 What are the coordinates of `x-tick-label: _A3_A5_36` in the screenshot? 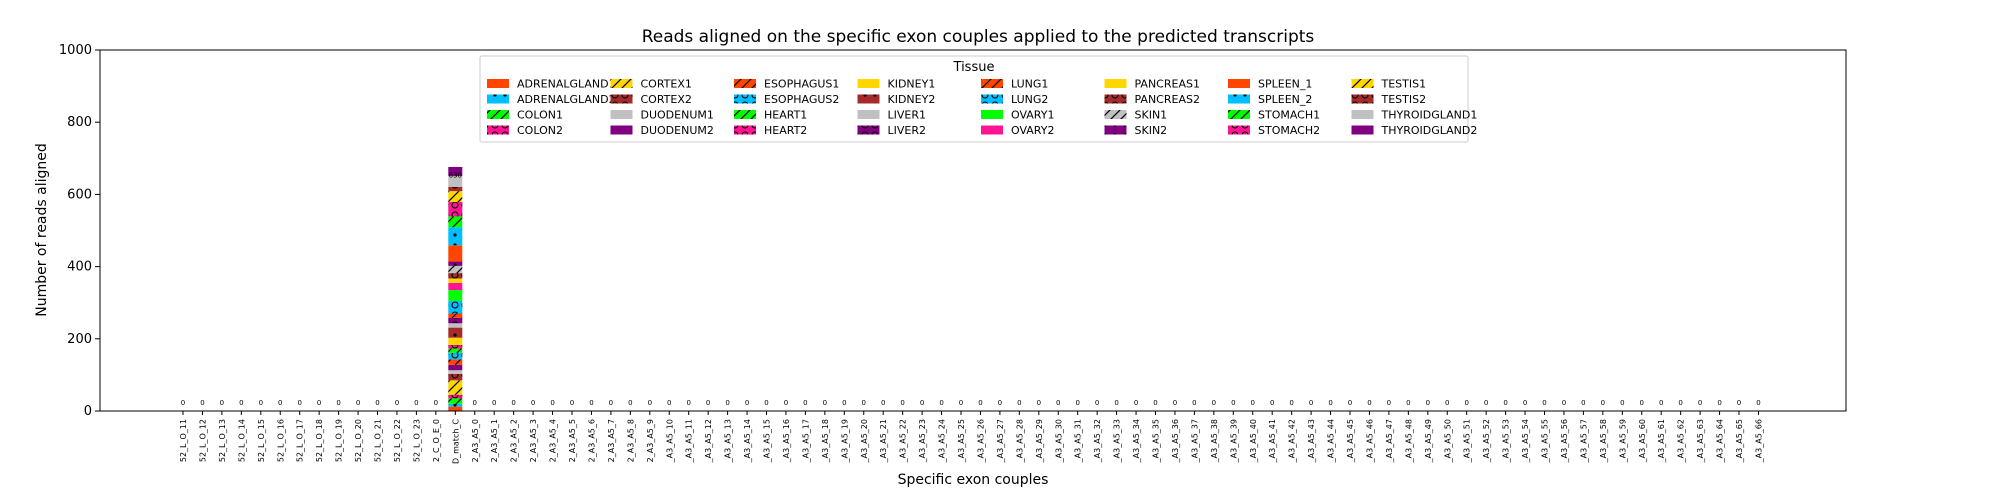 It's located at (1175, 441).